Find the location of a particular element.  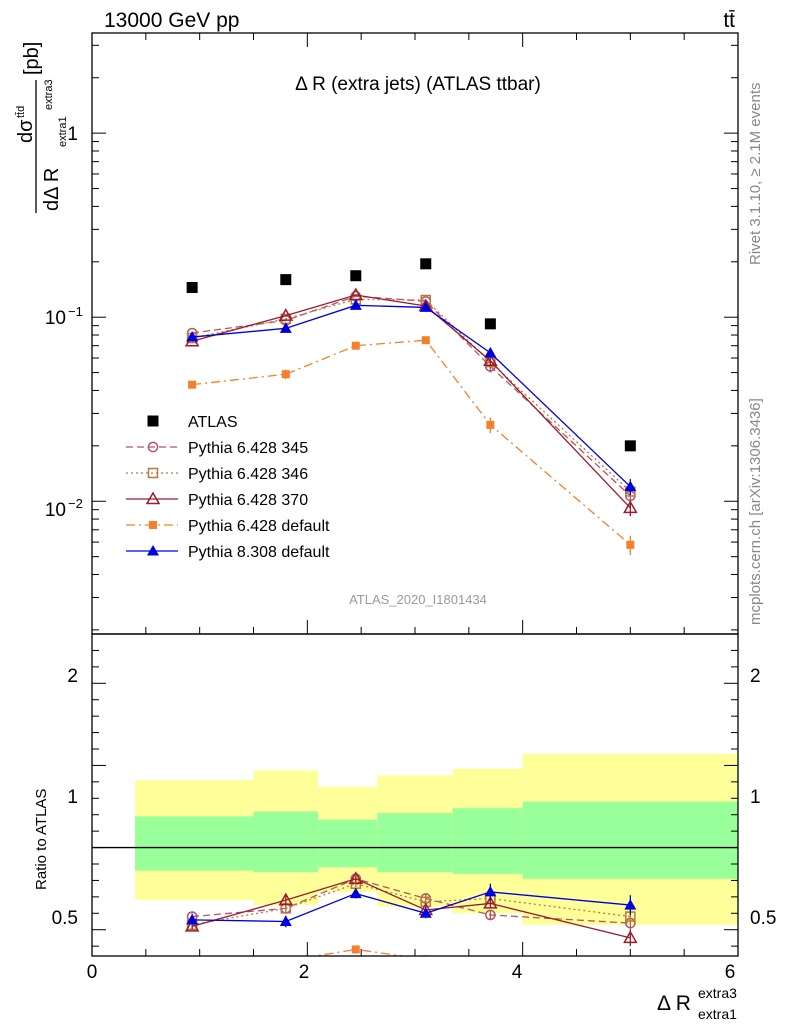

ytick-label-1: 1 is located at coordinates (72, 134).